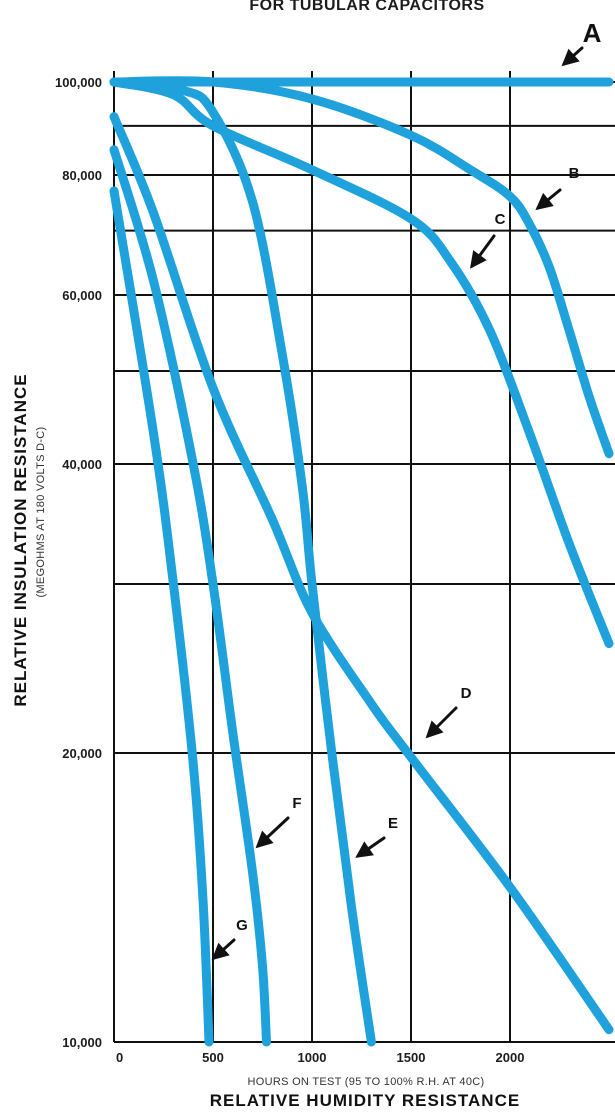 The height and width of the screenshot is (1113, 615). Describe the element at coordinates (82, 295) in the screenshot. I see `y-tick-label: 60,000` at that location.